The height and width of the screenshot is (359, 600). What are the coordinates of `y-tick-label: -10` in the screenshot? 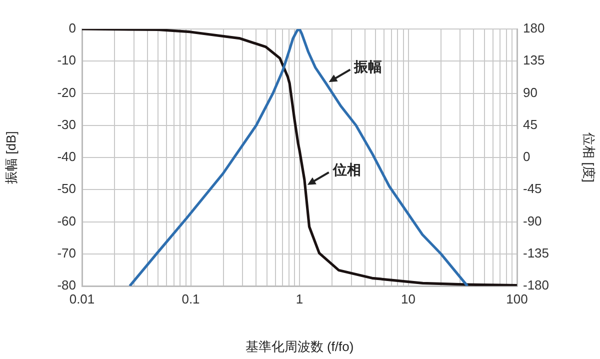 It's located at (66, 60).